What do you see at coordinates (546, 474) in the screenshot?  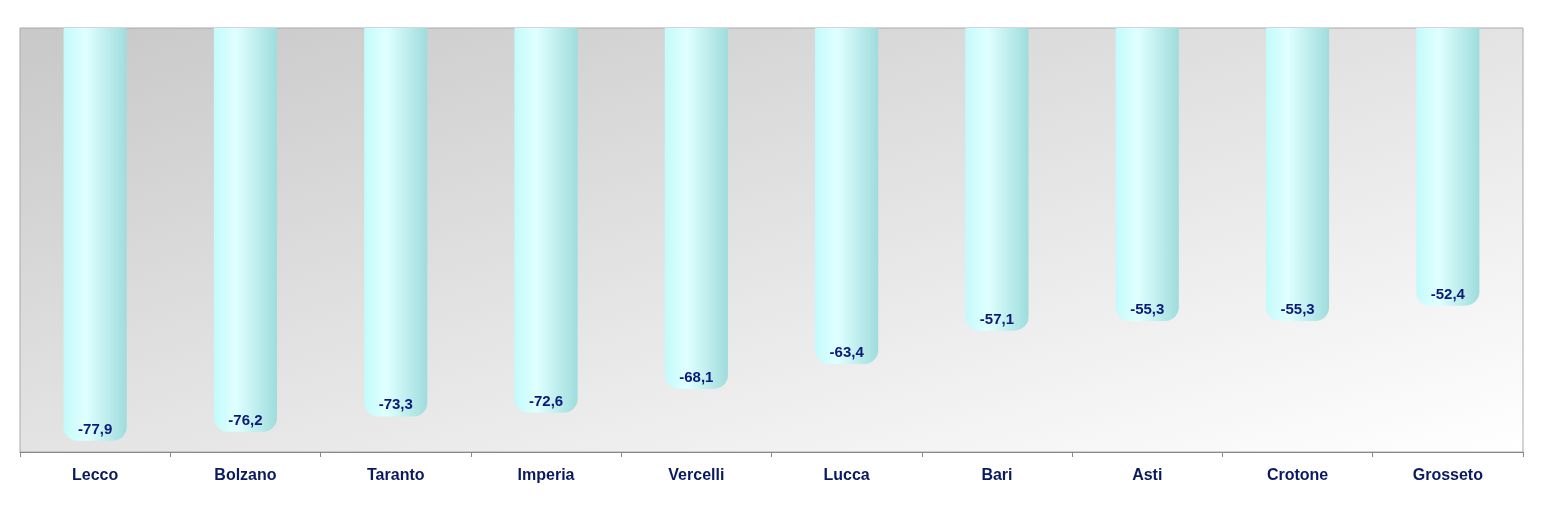 I see `x-tick-label: Imperia` at bounding box center [546, 474].